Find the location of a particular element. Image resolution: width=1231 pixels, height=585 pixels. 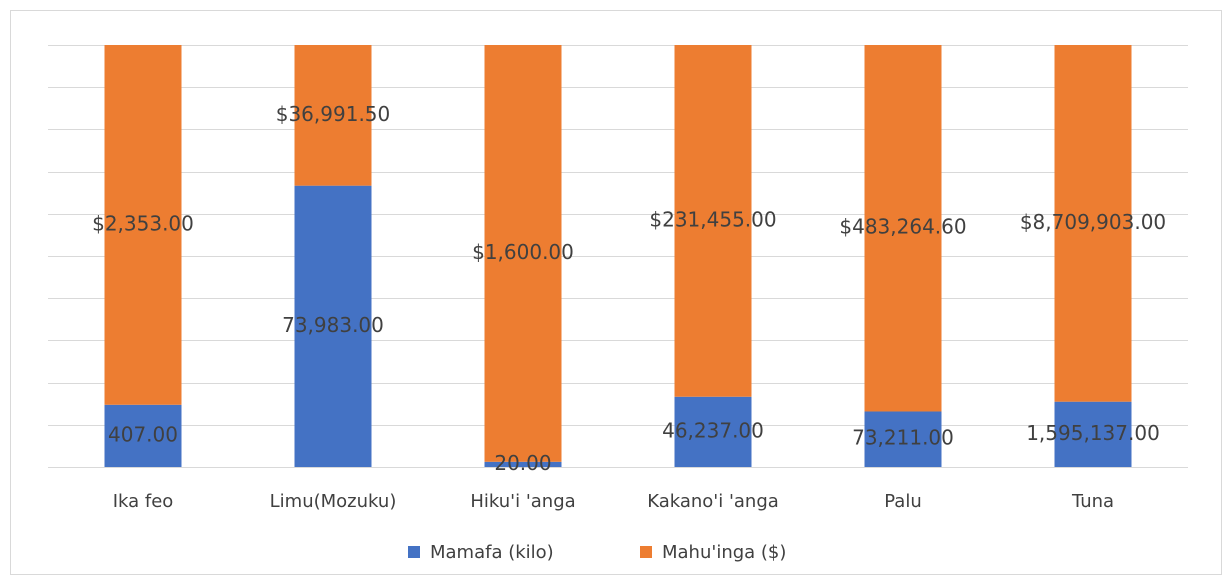

x-tick-label: Tuna is located at coordinates (1092, 501).